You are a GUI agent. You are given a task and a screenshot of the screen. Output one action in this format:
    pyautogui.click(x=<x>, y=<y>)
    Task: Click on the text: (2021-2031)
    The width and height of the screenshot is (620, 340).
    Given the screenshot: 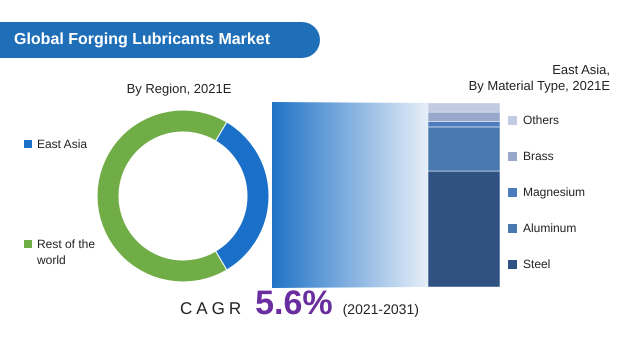 What is the action you would take?
    pyautogui.click(x=380, y=309)
    